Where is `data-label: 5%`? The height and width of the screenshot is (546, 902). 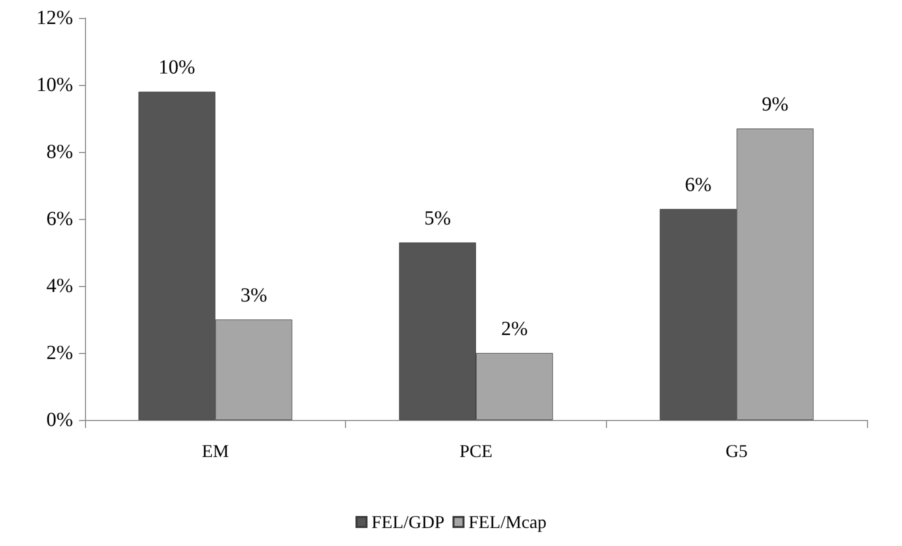 data-label: 5% is located at coordinates (437, 218).